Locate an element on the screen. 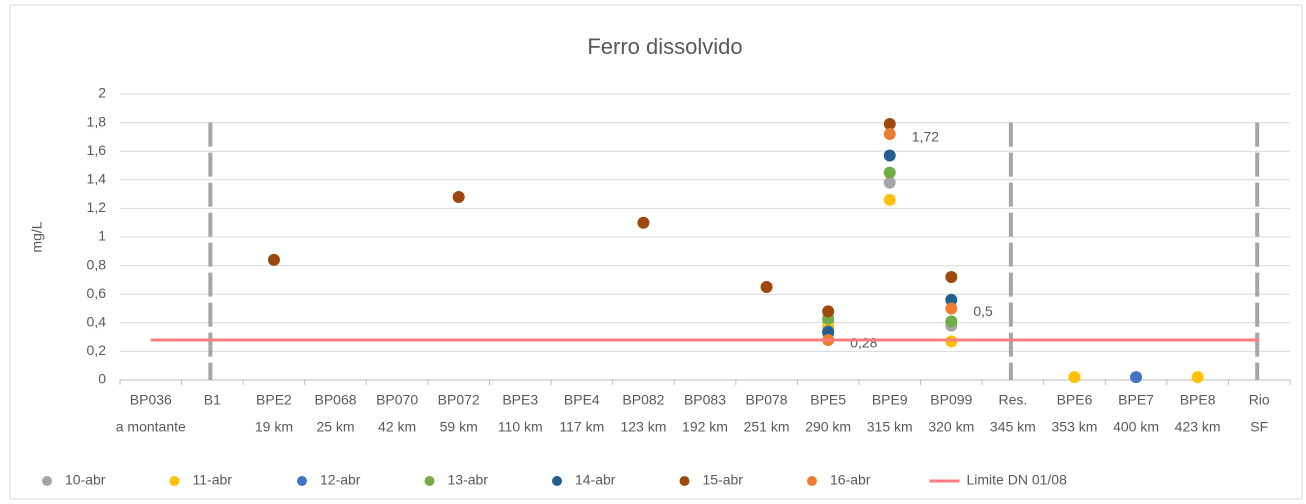 The height and width of the screenshot is (504, 1306). legend-label: 14-abr is located at coordinates (595, 480).